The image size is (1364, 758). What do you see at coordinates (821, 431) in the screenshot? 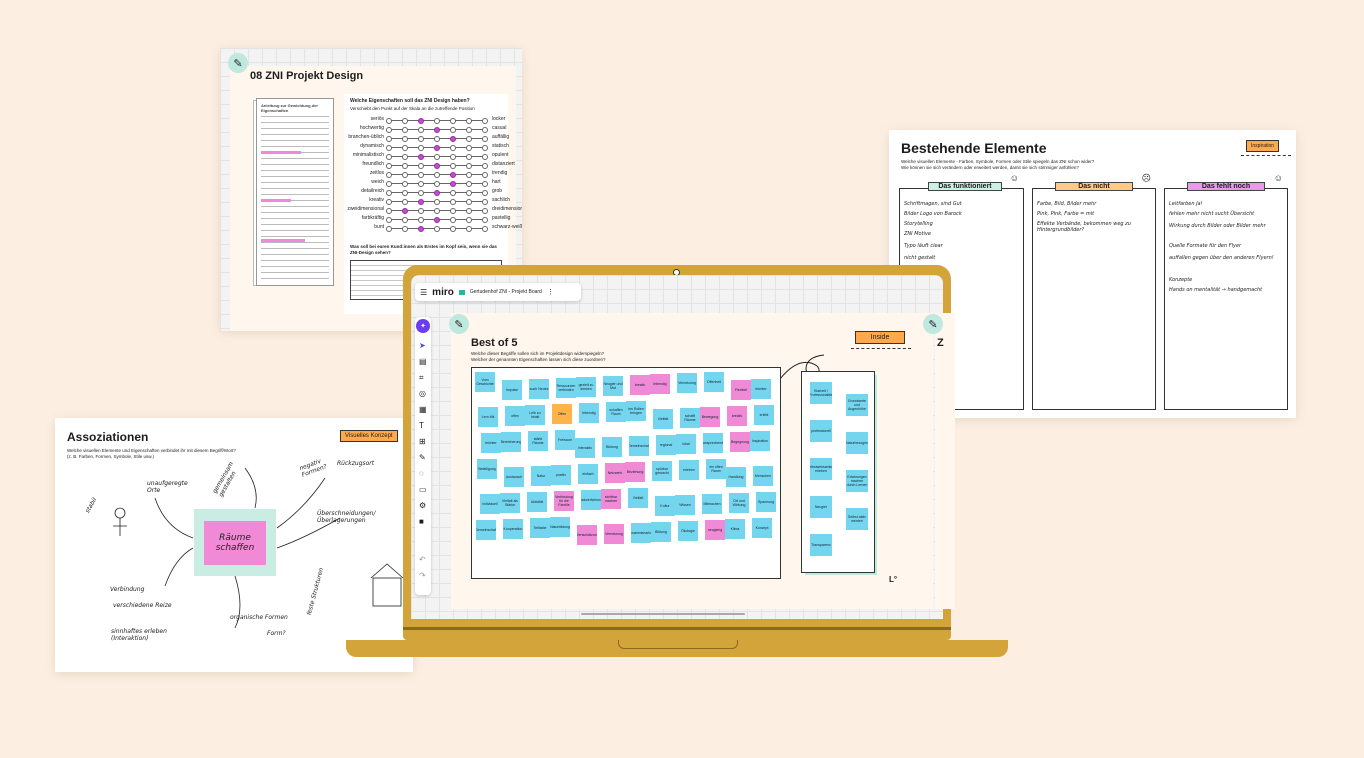
I see `inside-sticky-note: professionell` at bounding box center [821, 431].